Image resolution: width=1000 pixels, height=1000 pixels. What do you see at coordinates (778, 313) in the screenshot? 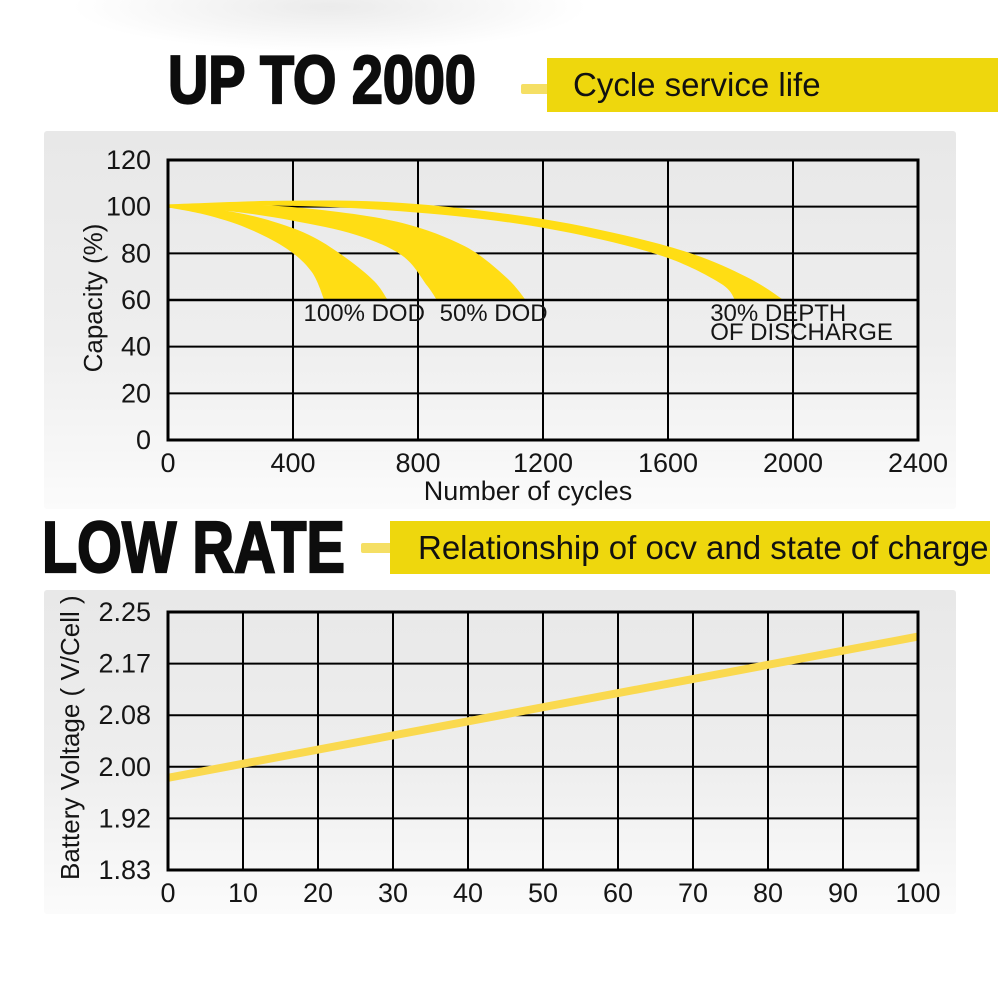
I see `dod-annotation: 30% DEPTH` at bounding box center [778, 313].